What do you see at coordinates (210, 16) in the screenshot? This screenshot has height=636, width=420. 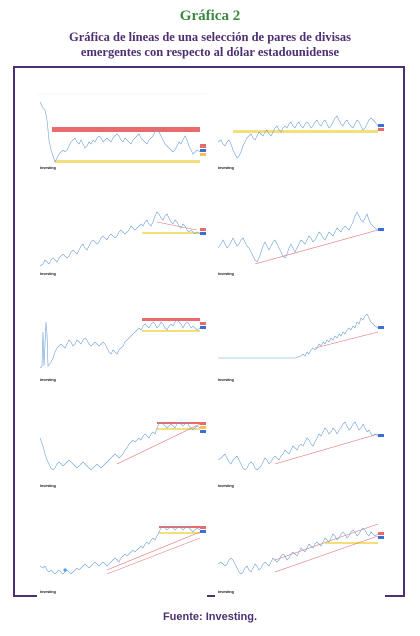 I see `figure-title: Gráfica 2` at bounding box center [210, 16].